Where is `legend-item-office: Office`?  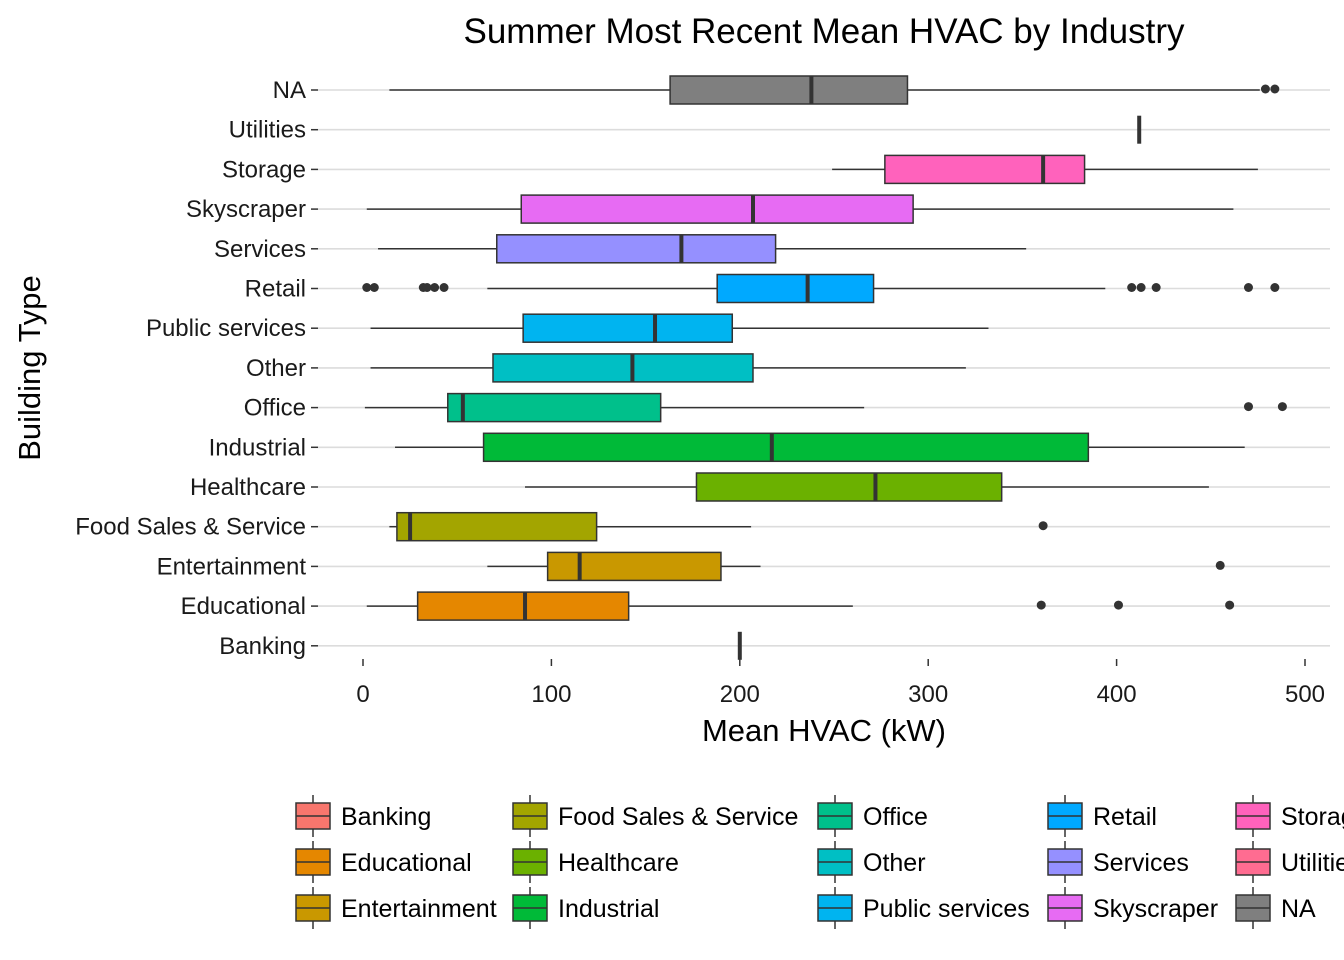
legend-item-office: Office is located at coordinates (872, 816).